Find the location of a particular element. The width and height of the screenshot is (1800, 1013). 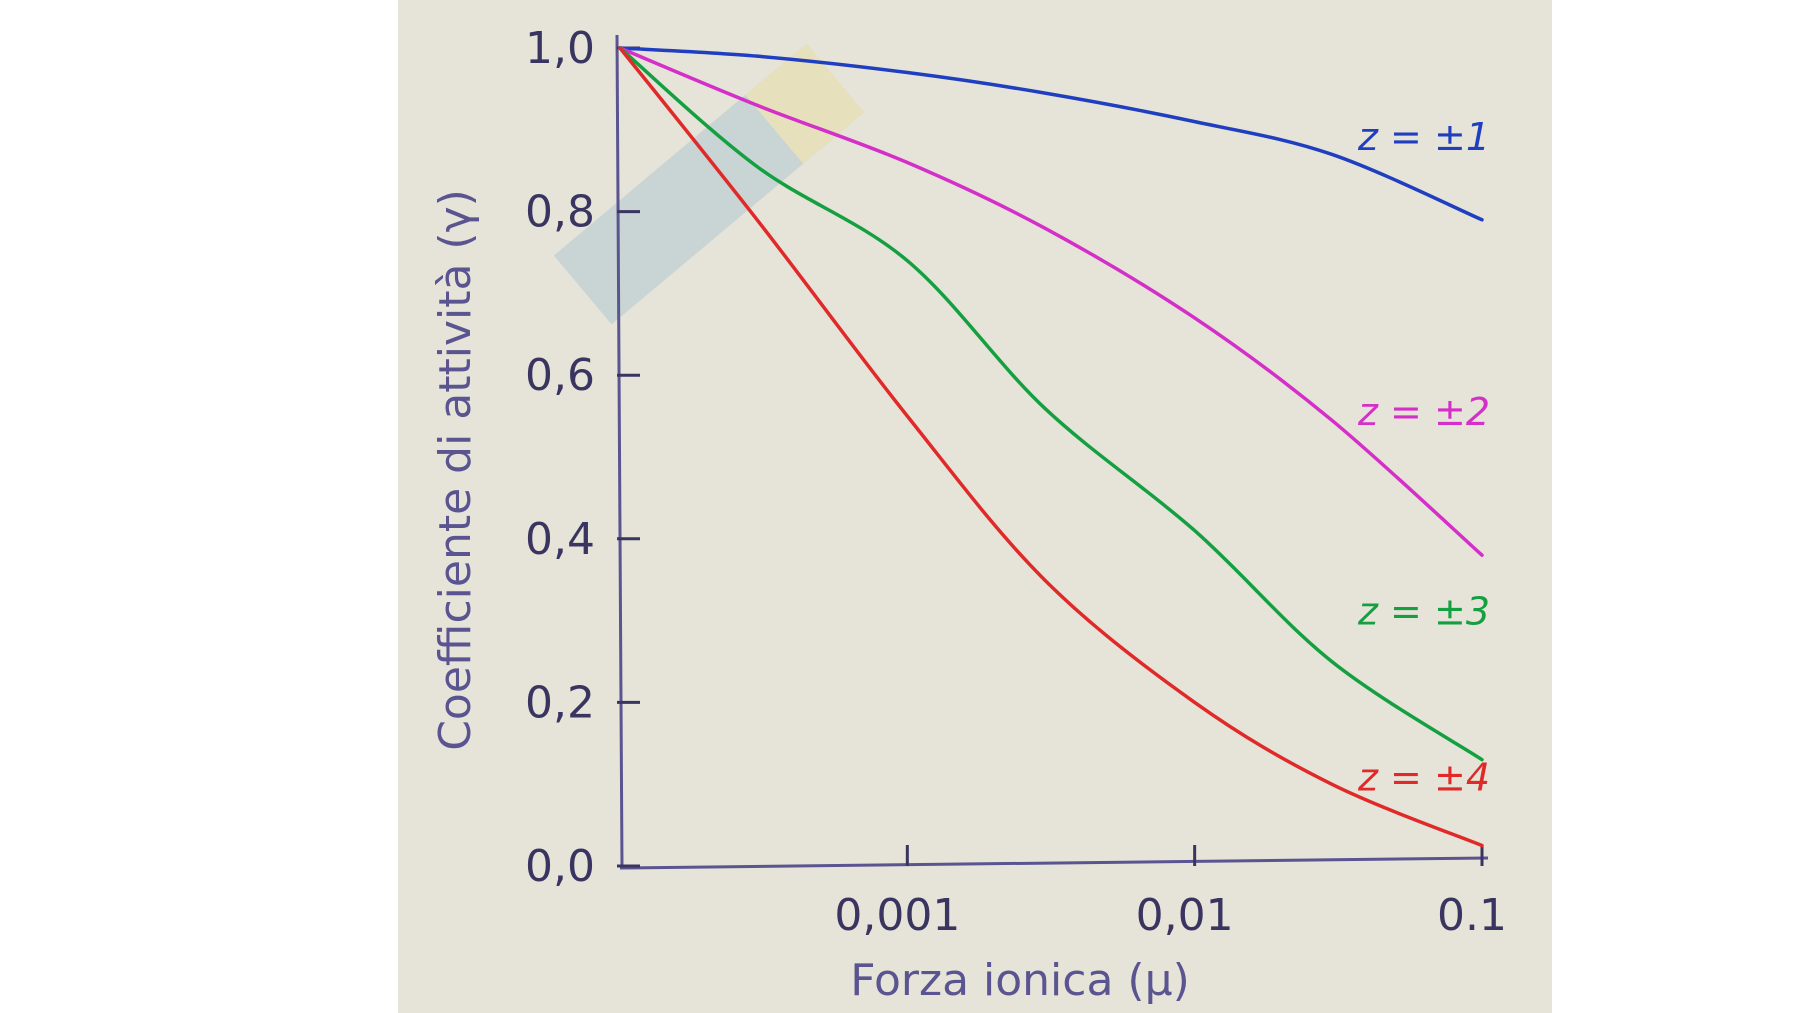

x-tick-label: 0,001 is located at coordinates (897, 915).